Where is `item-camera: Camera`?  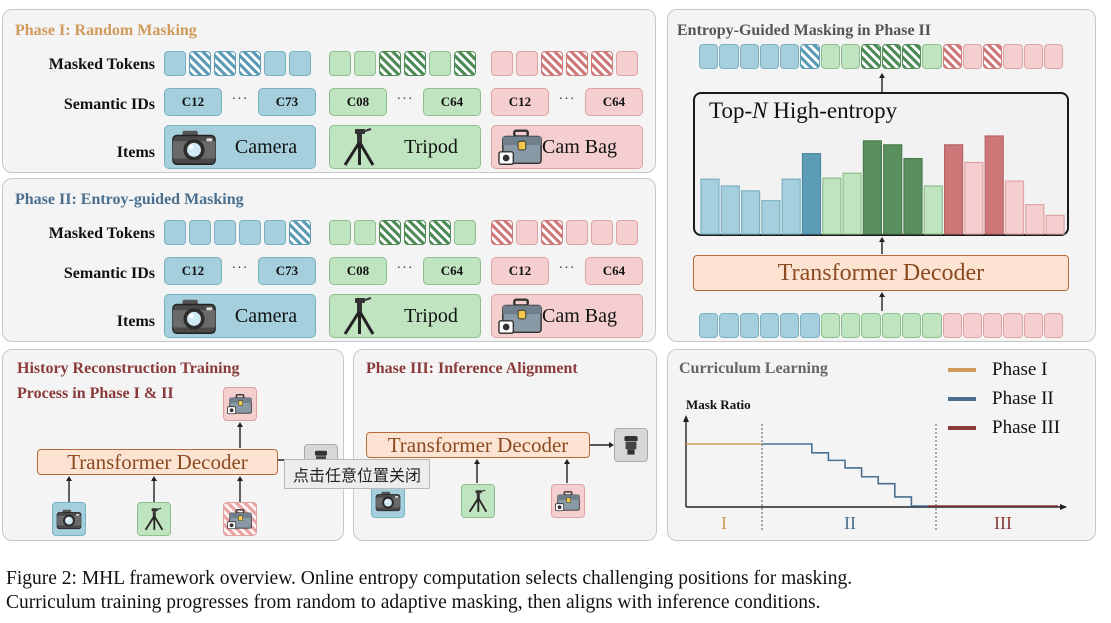
item-camera: Camera is located at coordinates (240, 316).